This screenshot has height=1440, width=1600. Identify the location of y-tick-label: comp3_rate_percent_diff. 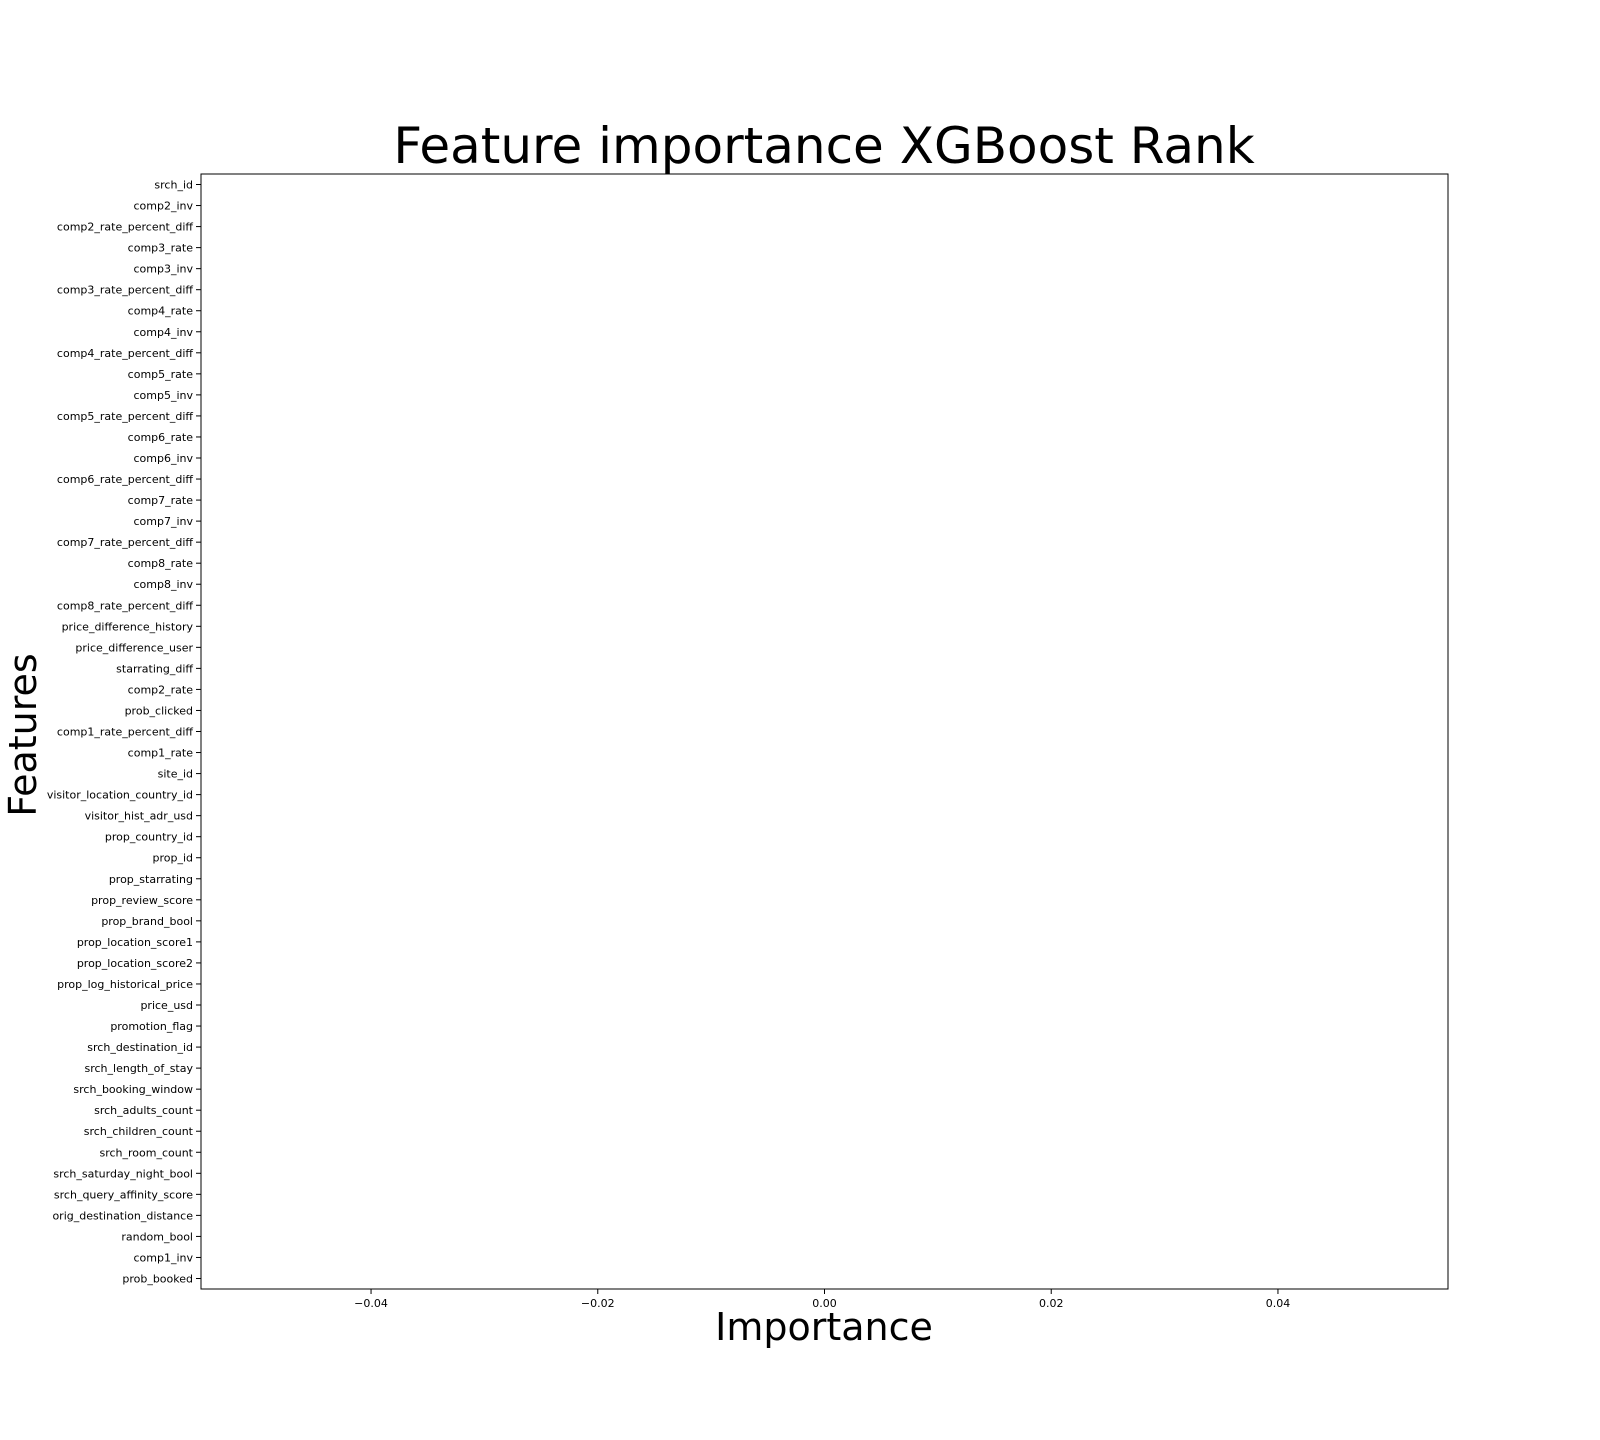
(125, 290).